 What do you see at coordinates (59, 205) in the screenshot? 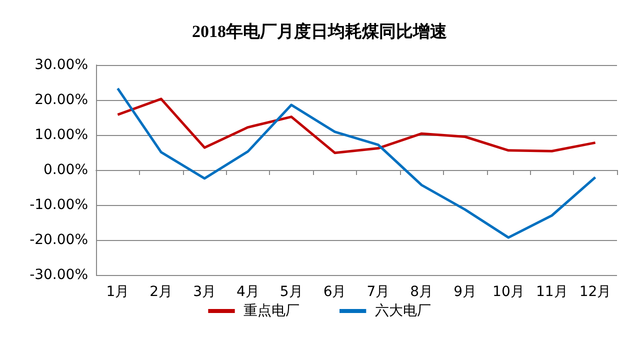
I see `y-tick-label: -10.00%` at bounding box center [59, 205].